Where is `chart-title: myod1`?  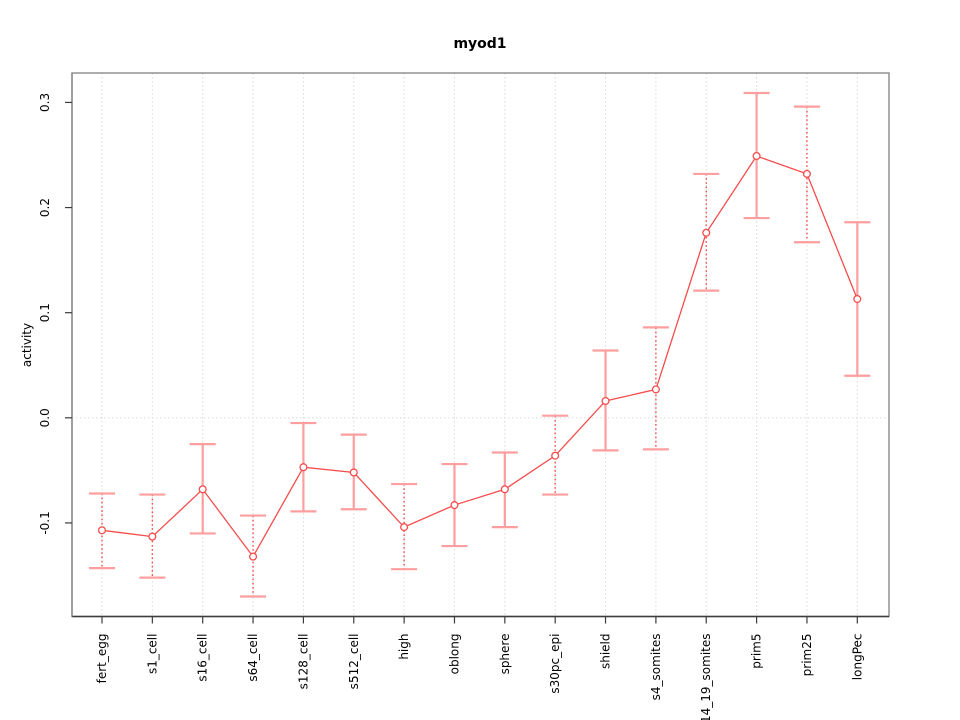 chart-title: myod1 is located at coordinates (480, 44).